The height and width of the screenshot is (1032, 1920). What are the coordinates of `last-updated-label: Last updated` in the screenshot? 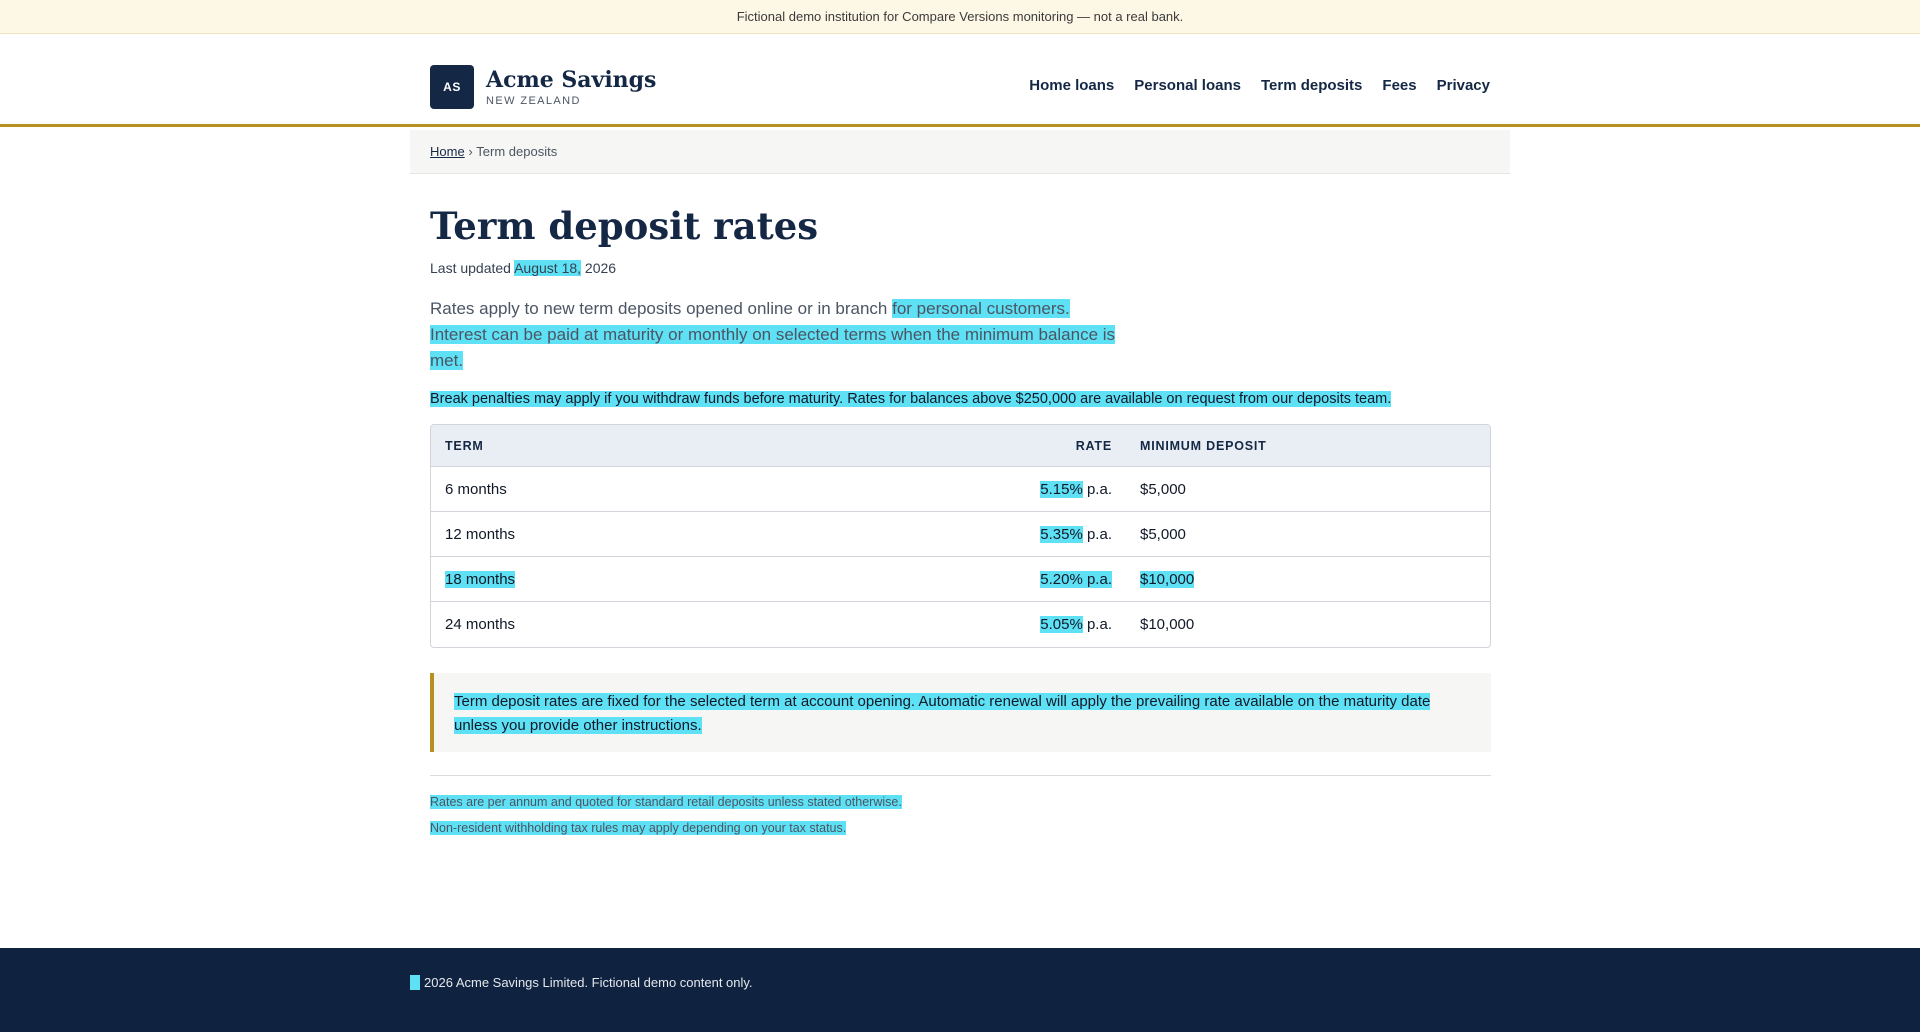 It's located at (470, 268).